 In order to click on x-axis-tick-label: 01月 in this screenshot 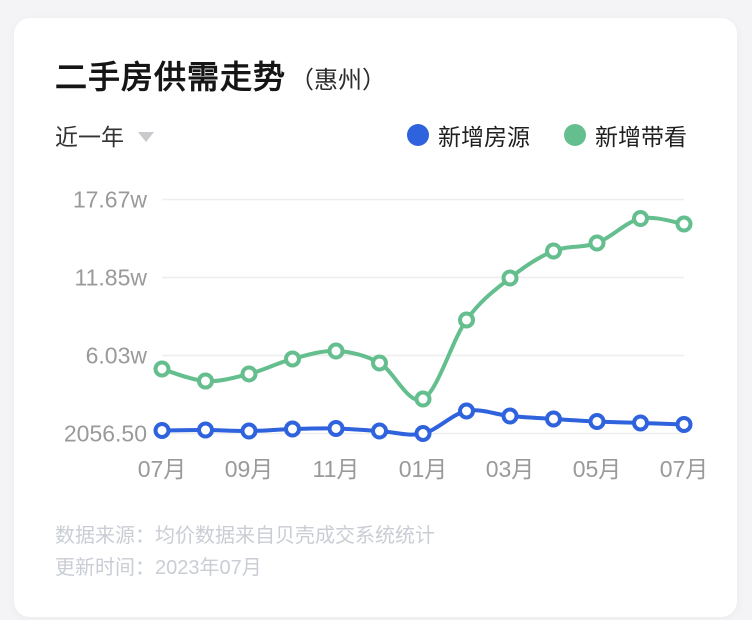, I will do `click(423, 469)`.